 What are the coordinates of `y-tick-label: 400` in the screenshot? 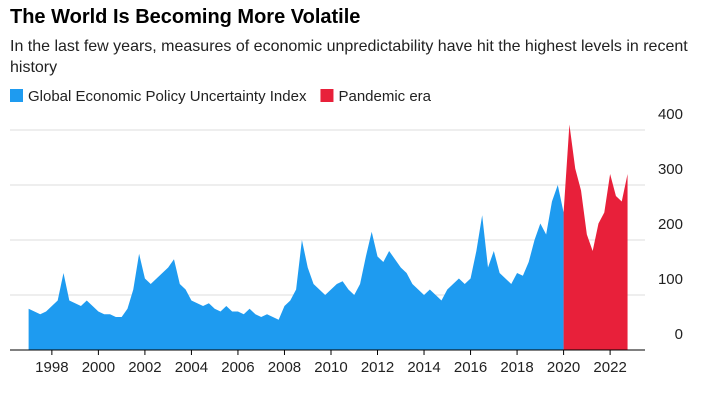 It's located at (670, 114).